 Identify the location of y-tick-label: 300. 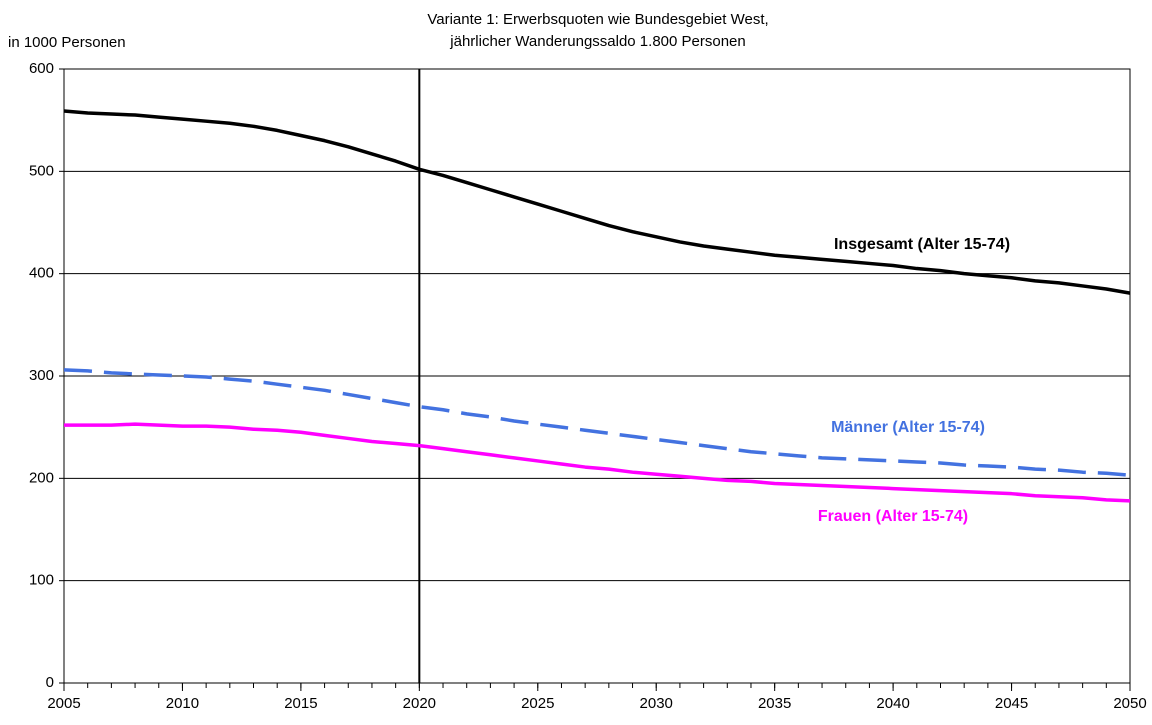
(41, 375).